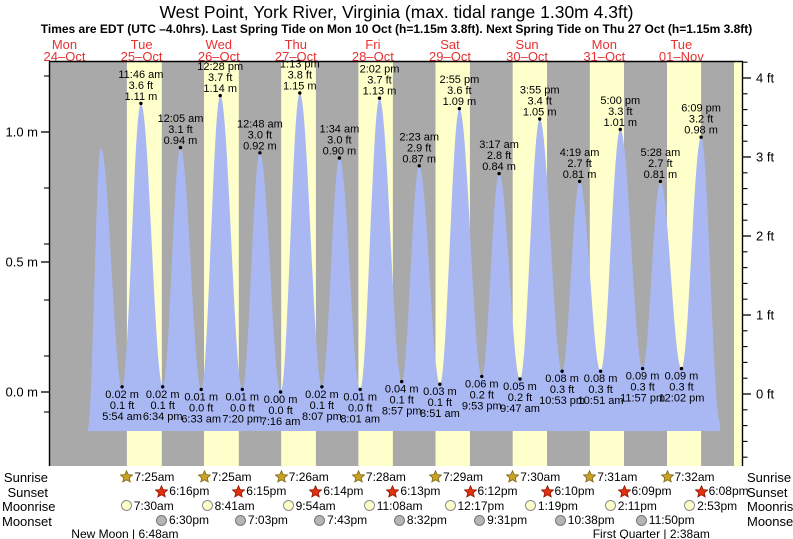 The width and height of the screenshot is (793, 539). What do you see at coordinates (125, 533) in the screenshot?
I see `moon-phase-note: New Moon | 6:48am` at bounding box center [125, 533].